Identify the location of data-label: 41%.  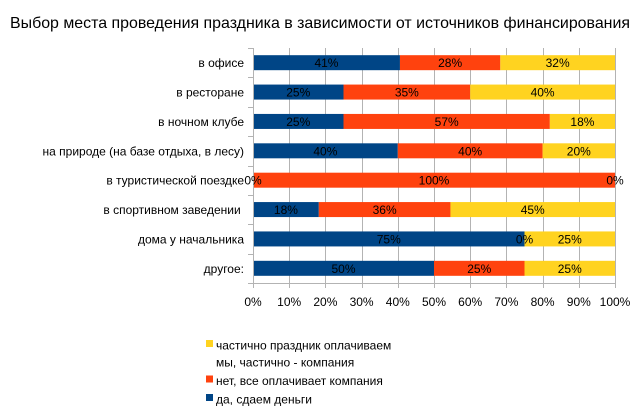
(326, 63).